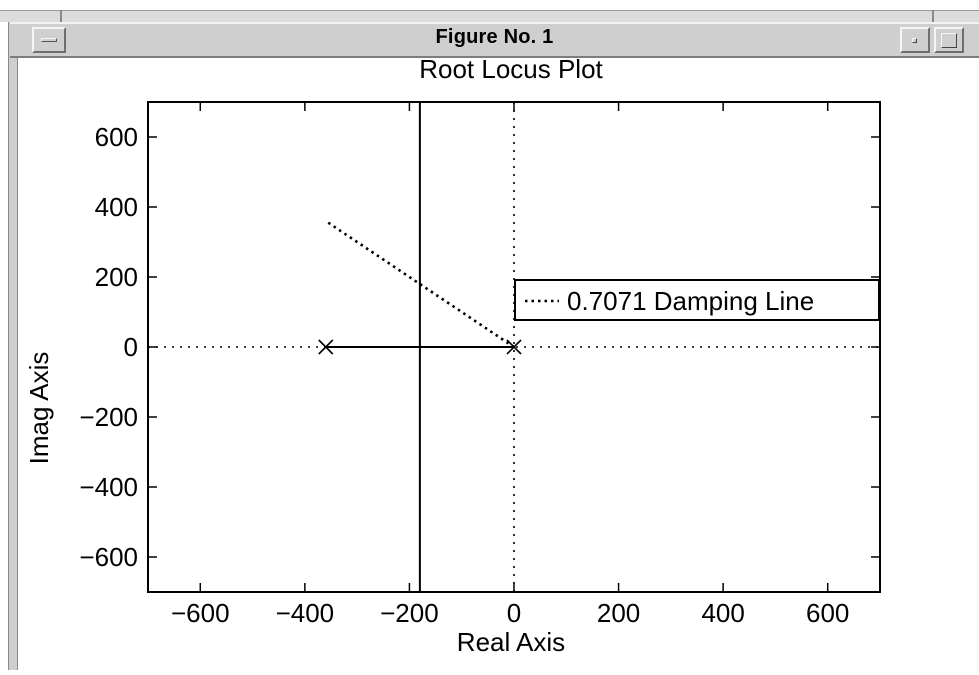 The width and height of the screenshot is (979, 675). Describe the element at coordinates (39, 408) in the screenshot. I see `y-axis-label: Imag Axis` at that location.